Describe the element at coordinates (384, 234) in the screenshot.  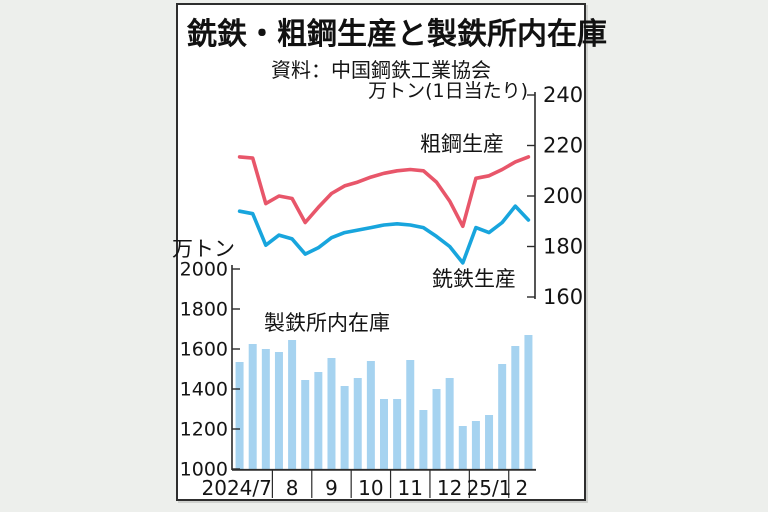
I see `pig-iron-line` at that location.